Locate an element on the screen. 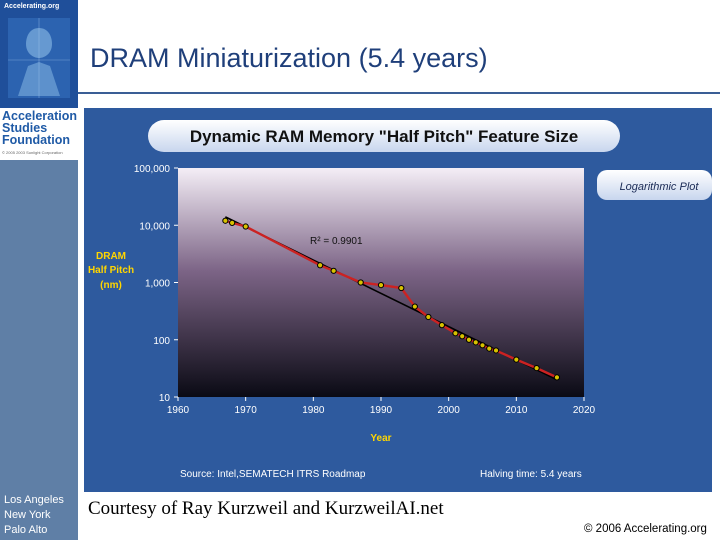 This screenshot has width=720, height=540. slide-title: DRAM Miniaturization (5.4 years) is located at coordinates (289, 58).